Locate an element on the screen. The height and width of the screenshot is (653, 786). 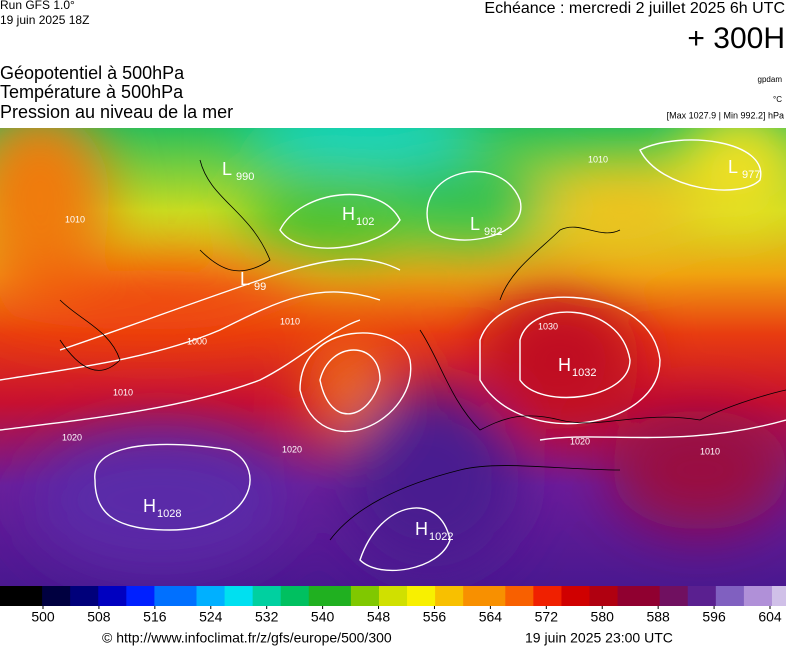
colorbar-tick-label: 556 is located at coordinates (435, 617).